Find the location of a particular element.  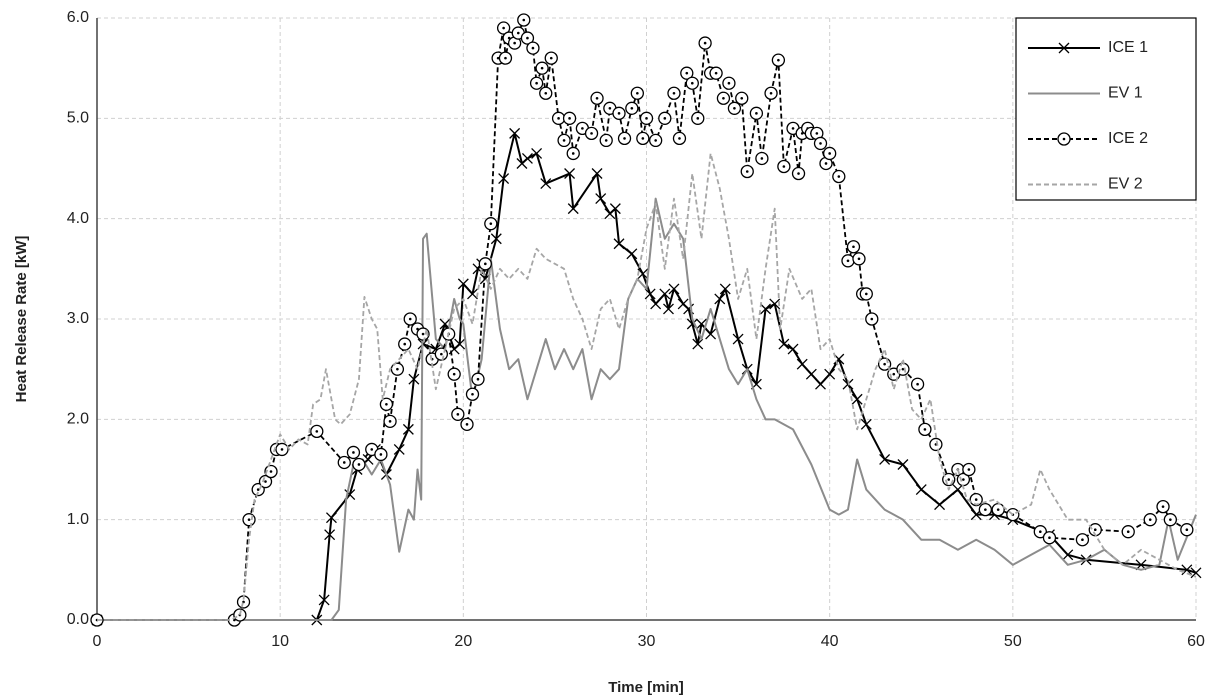

y-axis-title: Heat Release Rate [kW] is located at coordinates (21, 319).